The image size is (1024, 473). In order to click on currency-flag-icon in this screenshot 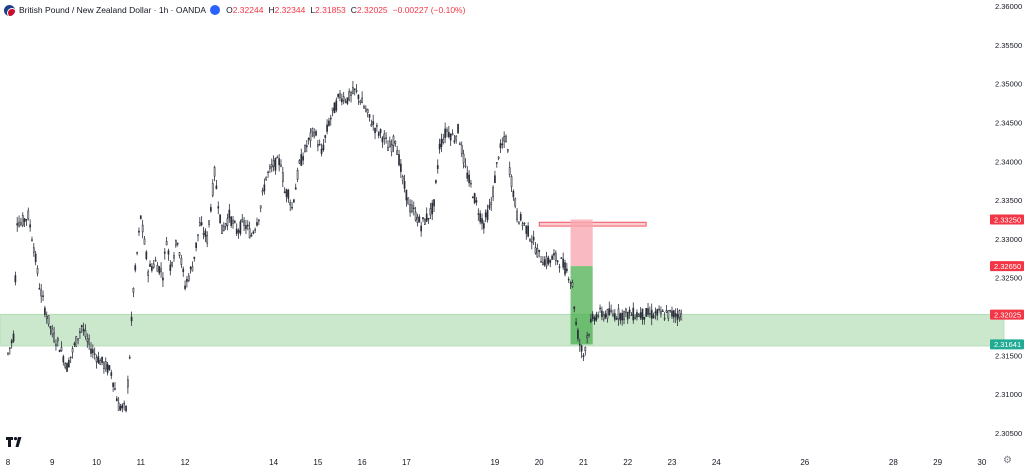, I will do `click(9, 10)`.